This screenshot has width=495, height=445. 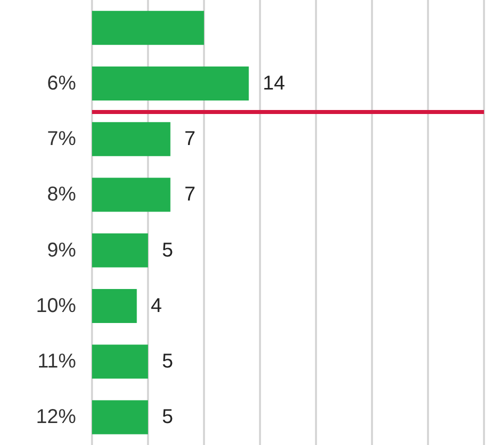 I want to click on y-tick-label: 12%, so click(x=56, y=417).